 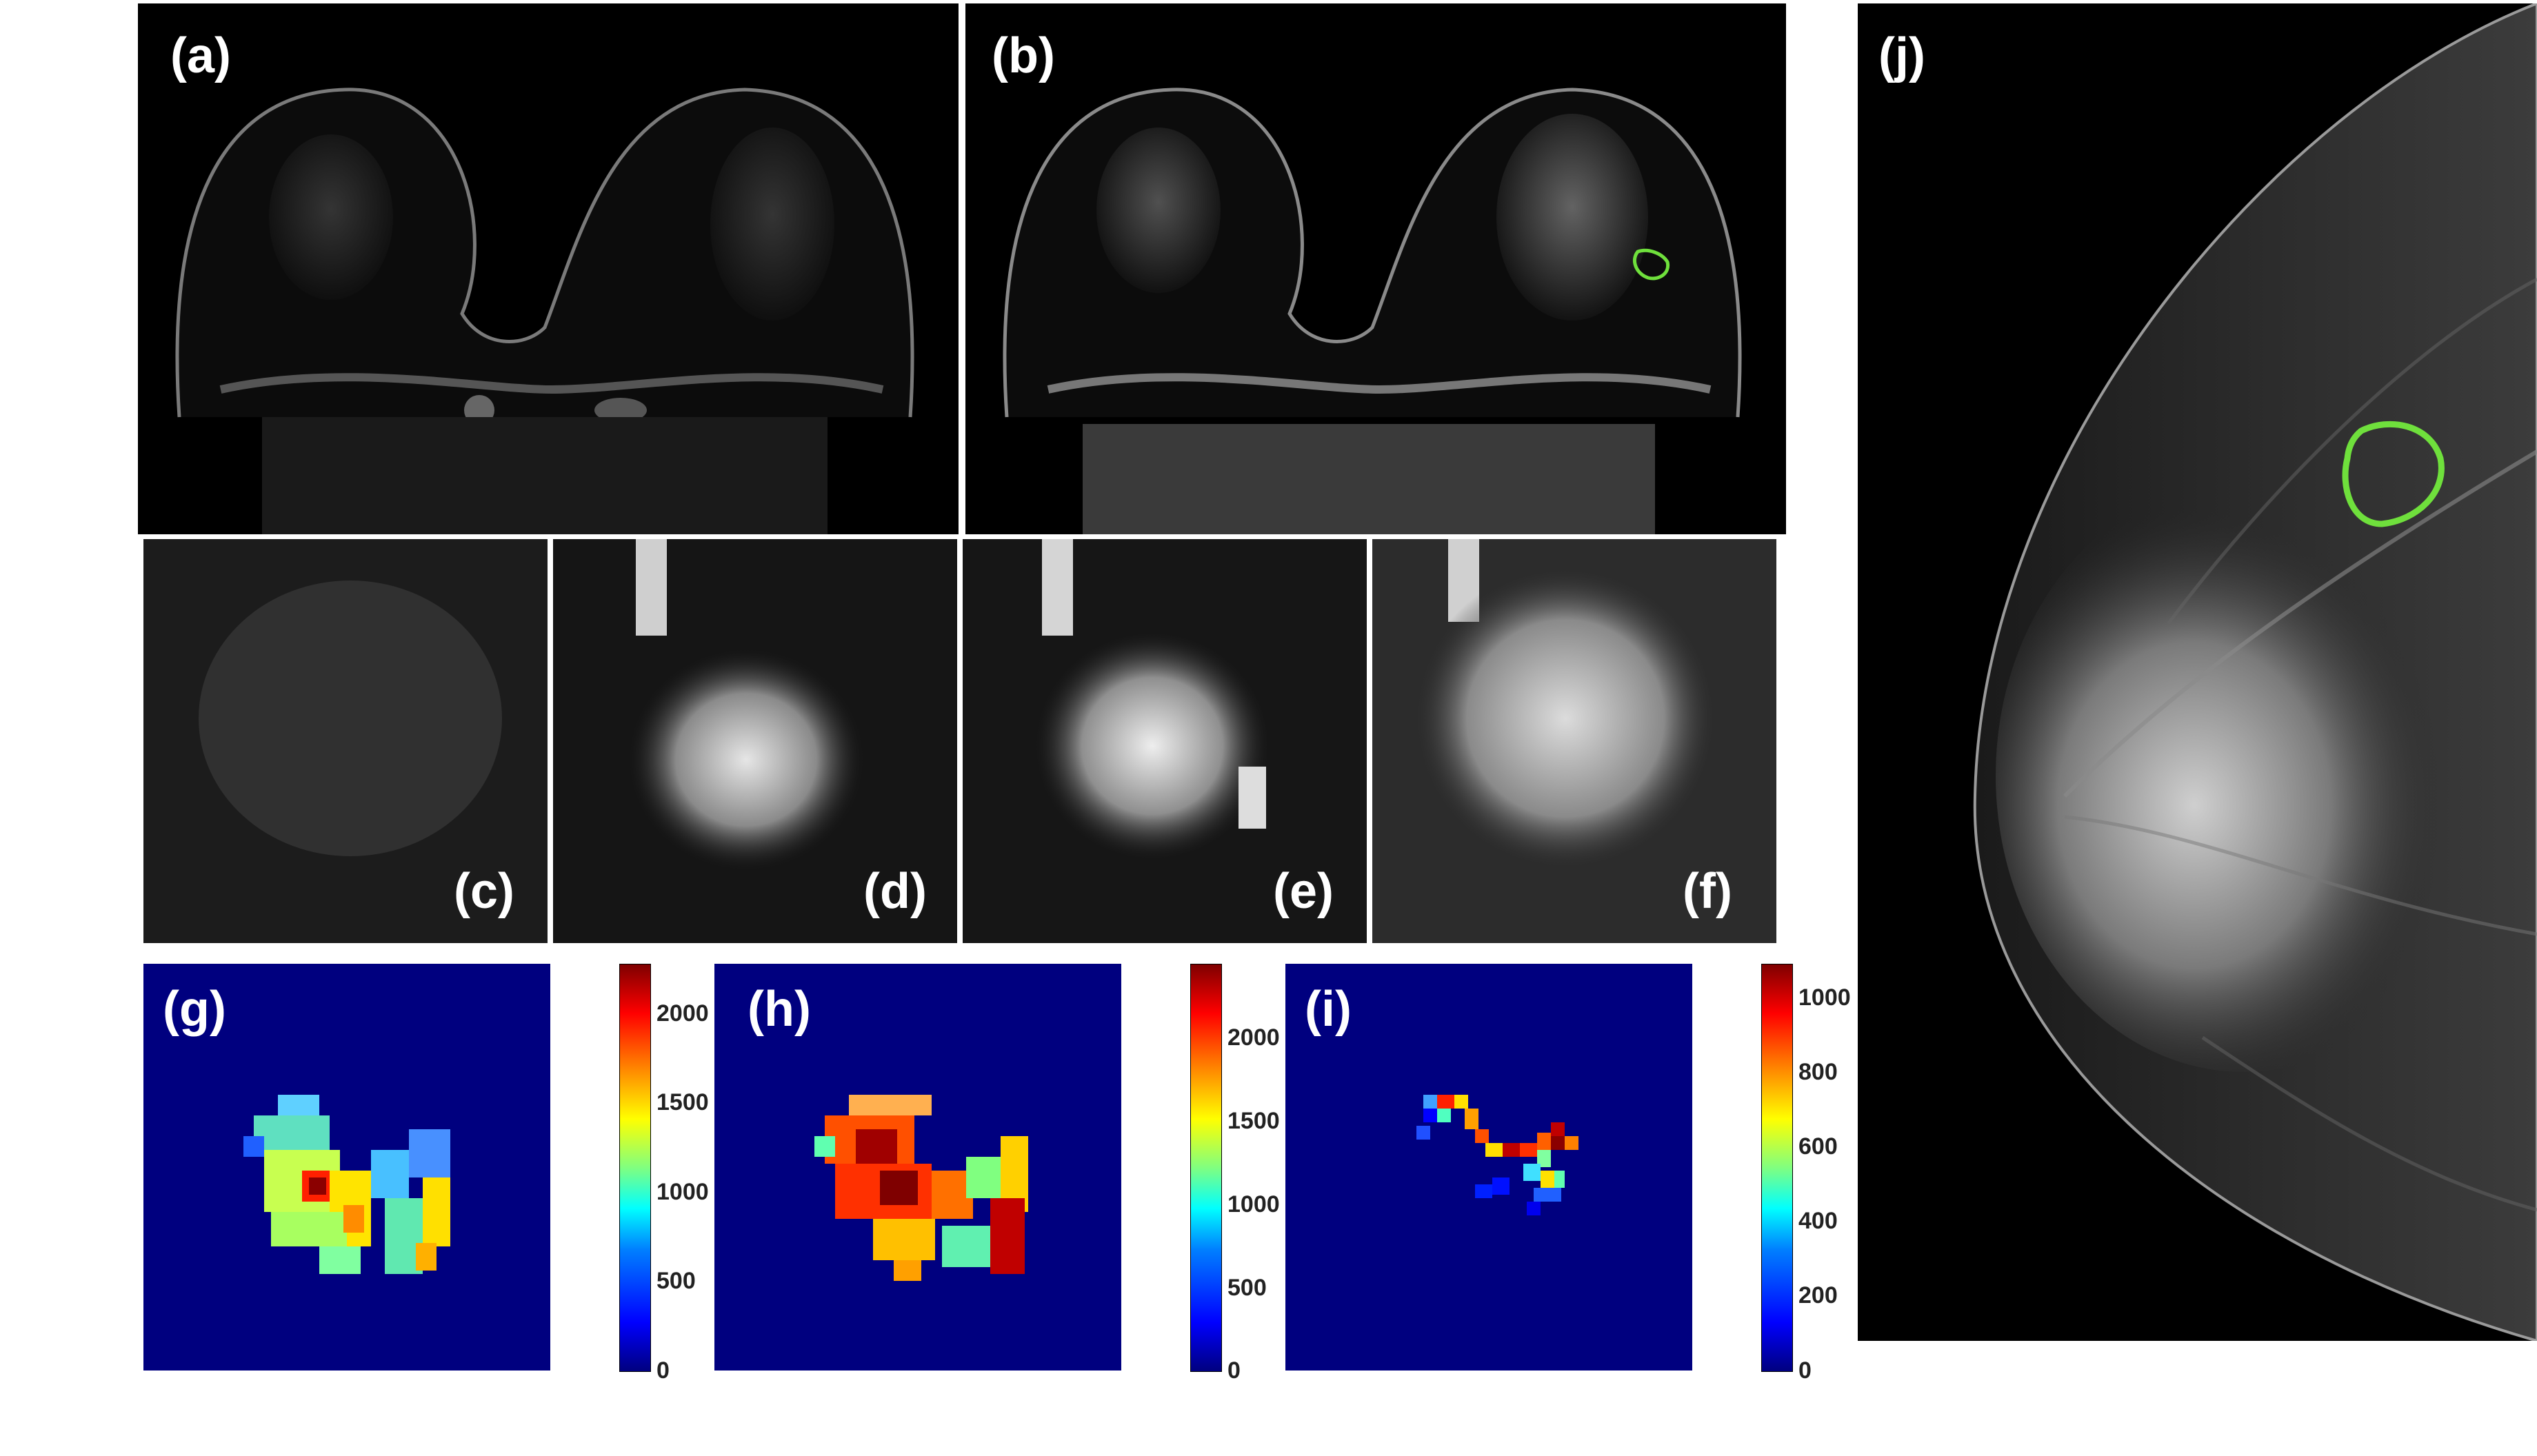 What do you see at coordinates (1818, 1295) in the screenshot?
I see `colorbar-i-tick-200: 200` at bounding box center [1818, 1295].